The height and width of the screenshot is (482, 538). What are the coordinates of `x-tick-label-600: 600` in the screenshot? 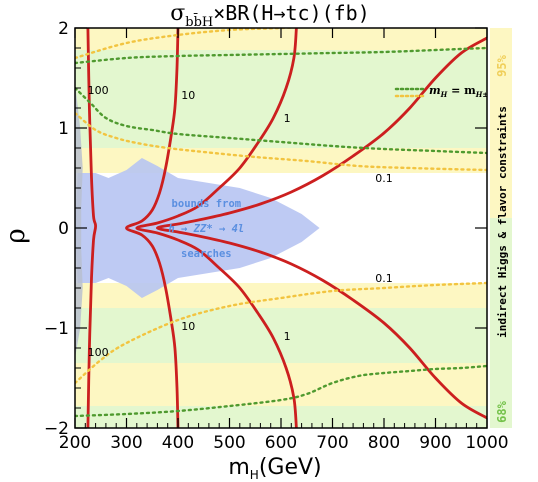 It's located at (281, 443).